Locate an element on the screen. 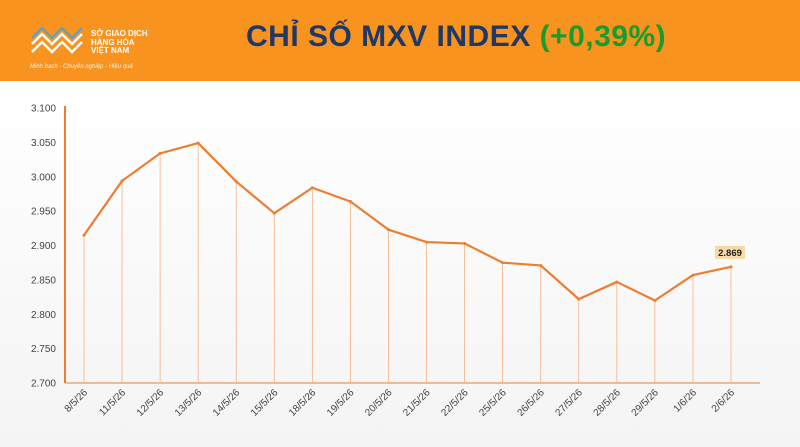  y-tick-label: 3.050 is located at coordinates (43, 143).